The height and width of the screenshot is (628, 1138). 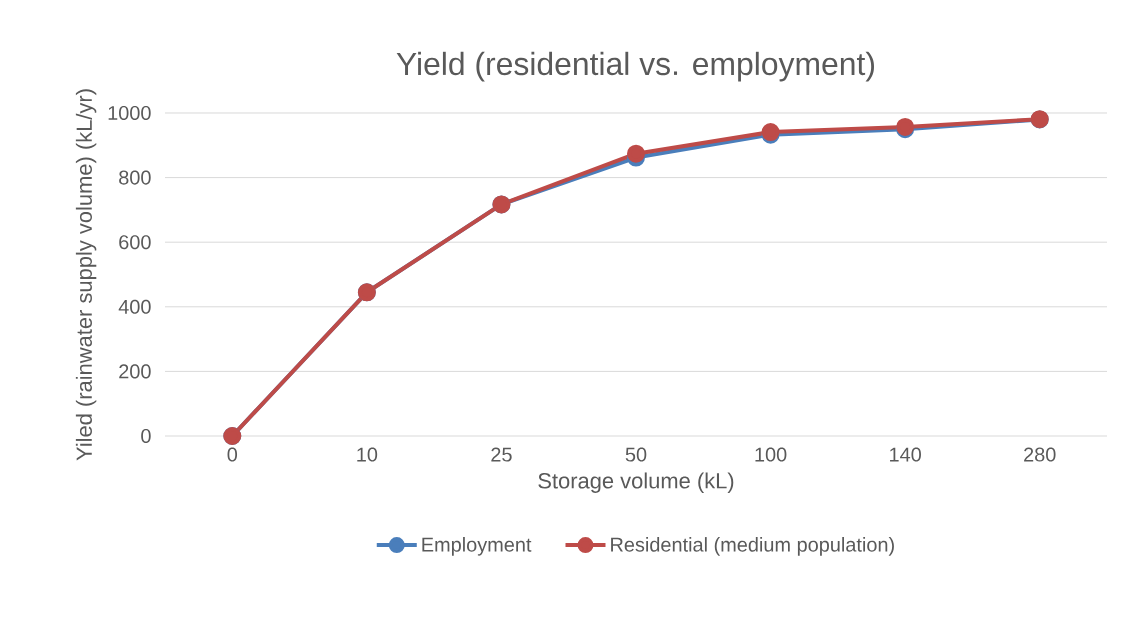 I want to click on y-tick-label: 200, so click(x=135, y=371).